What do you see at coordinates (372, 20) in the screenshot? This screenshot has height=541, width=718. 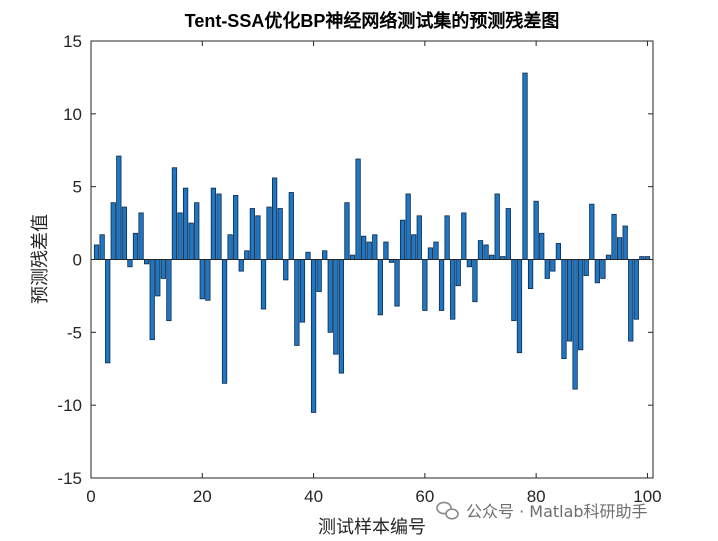 I see `chart-title: Tent-SSA优化BP神经网络测试集的预测残差图` at bounding box center [372, 20].